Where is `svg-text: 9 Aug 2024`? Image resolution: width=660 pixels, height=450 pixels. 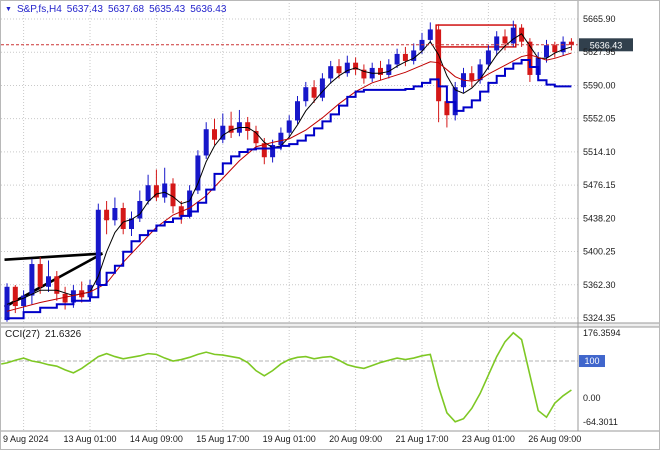
svg-text: 9 Aug 2024 is located at coordinates (26, 439).